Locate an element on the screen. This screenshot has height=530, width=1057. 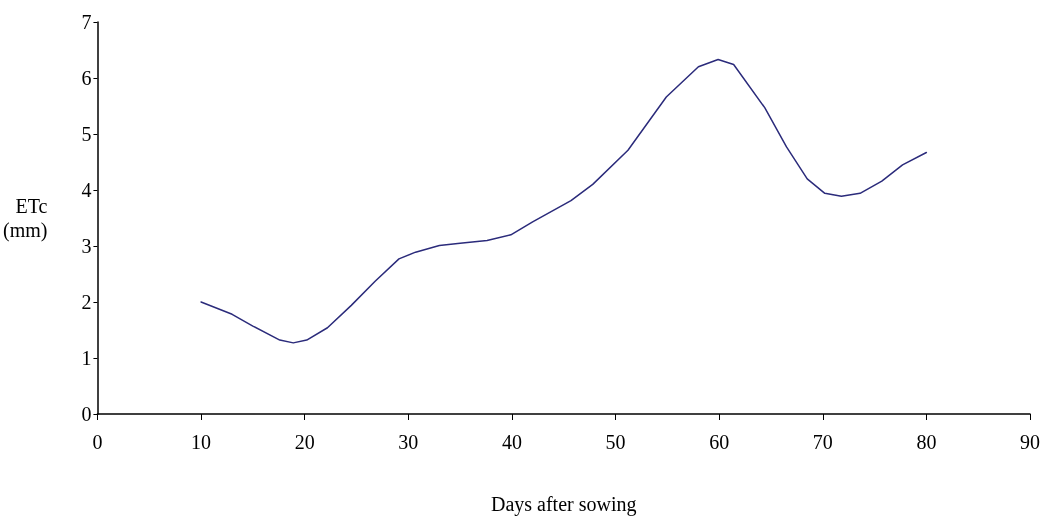
x-tick-label: 30 is located at coordinates (408, 442).